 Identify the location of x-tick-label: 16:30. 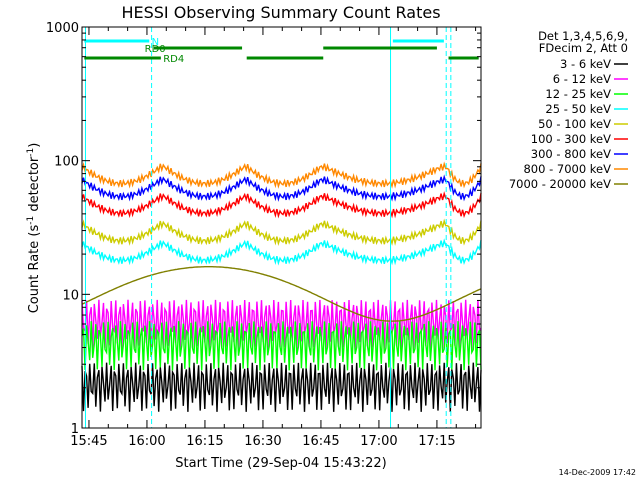
(262, 441).